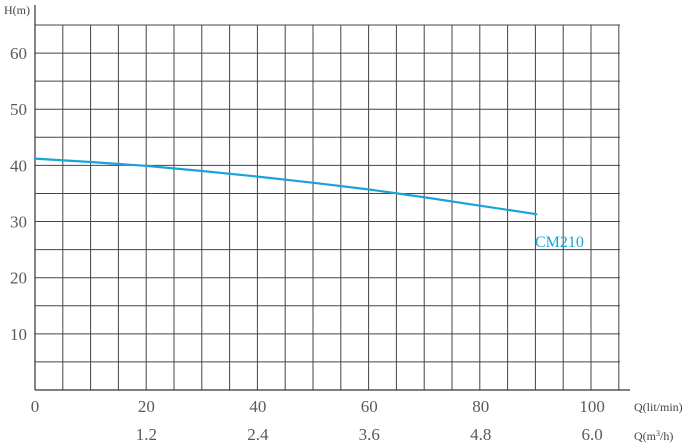  Describe the element at coordinates (658, 407) in the screenshot. I see `x-axis-title-primary: Q(lit/min)` at that location.